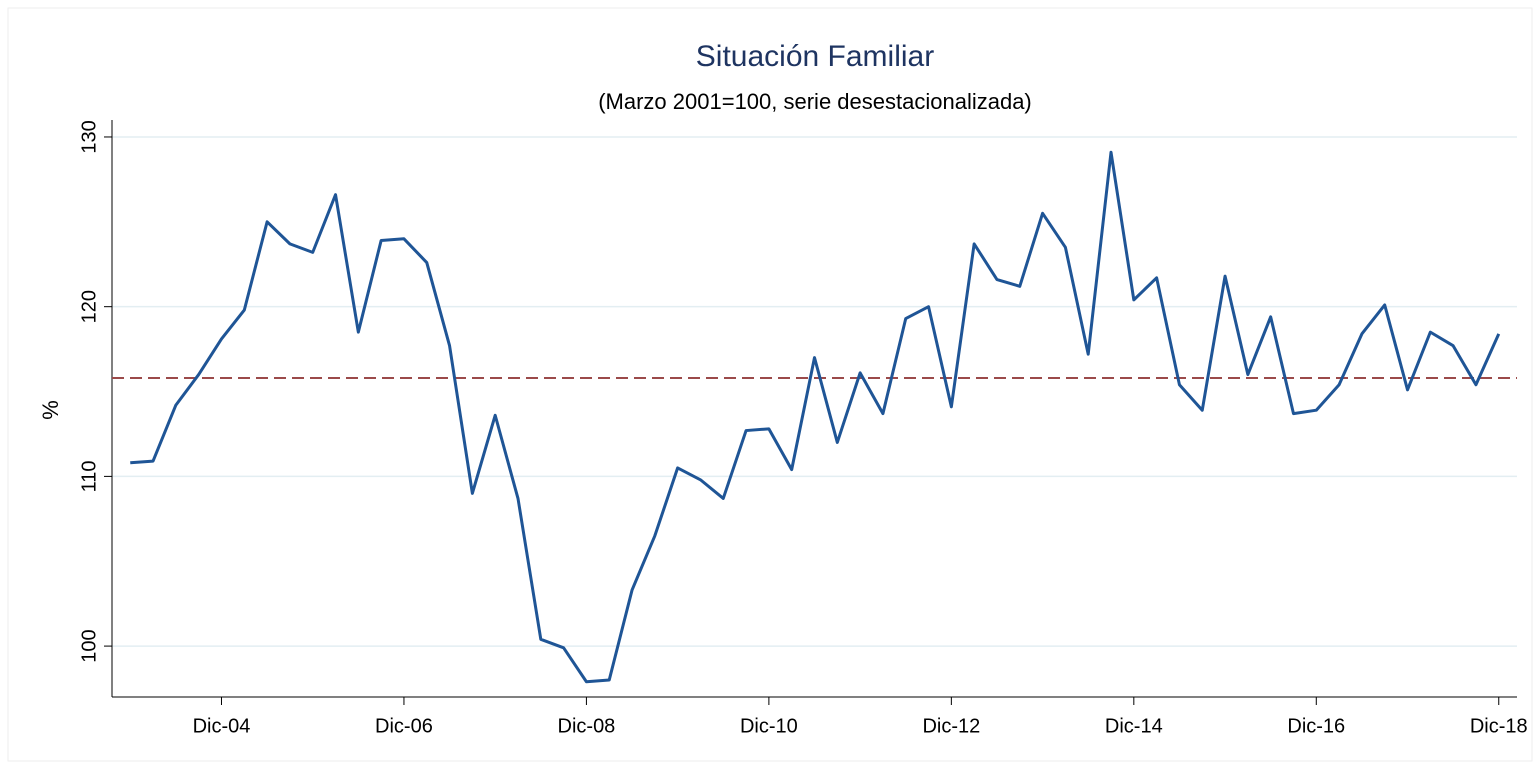 The width and height of the screenshot is (1540, 774). I want to click on chart-title: Situación Familiar, so click(815, 56).